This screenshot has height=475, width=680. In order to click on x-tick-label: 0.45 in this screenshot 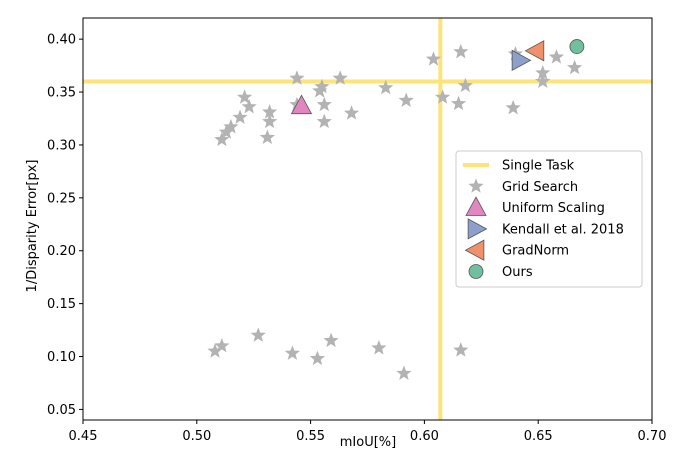, I will do `click(83, 436)`.